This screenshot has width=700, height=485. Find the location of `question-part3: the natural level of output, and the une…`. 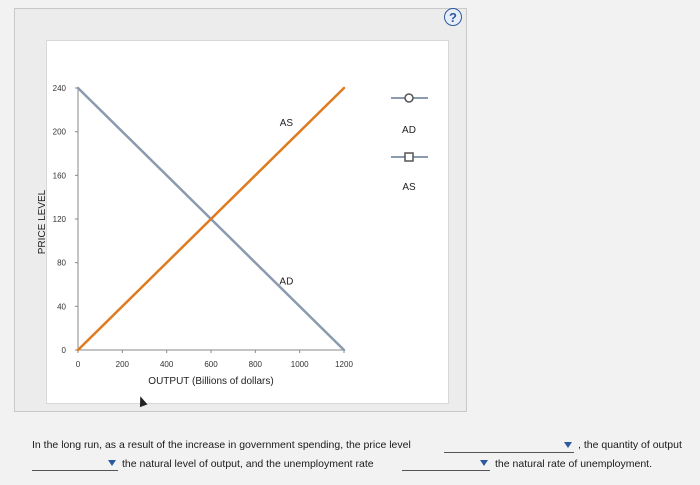

question-part3: the natural level of output, and the une… is located at coordinates (248, 464).